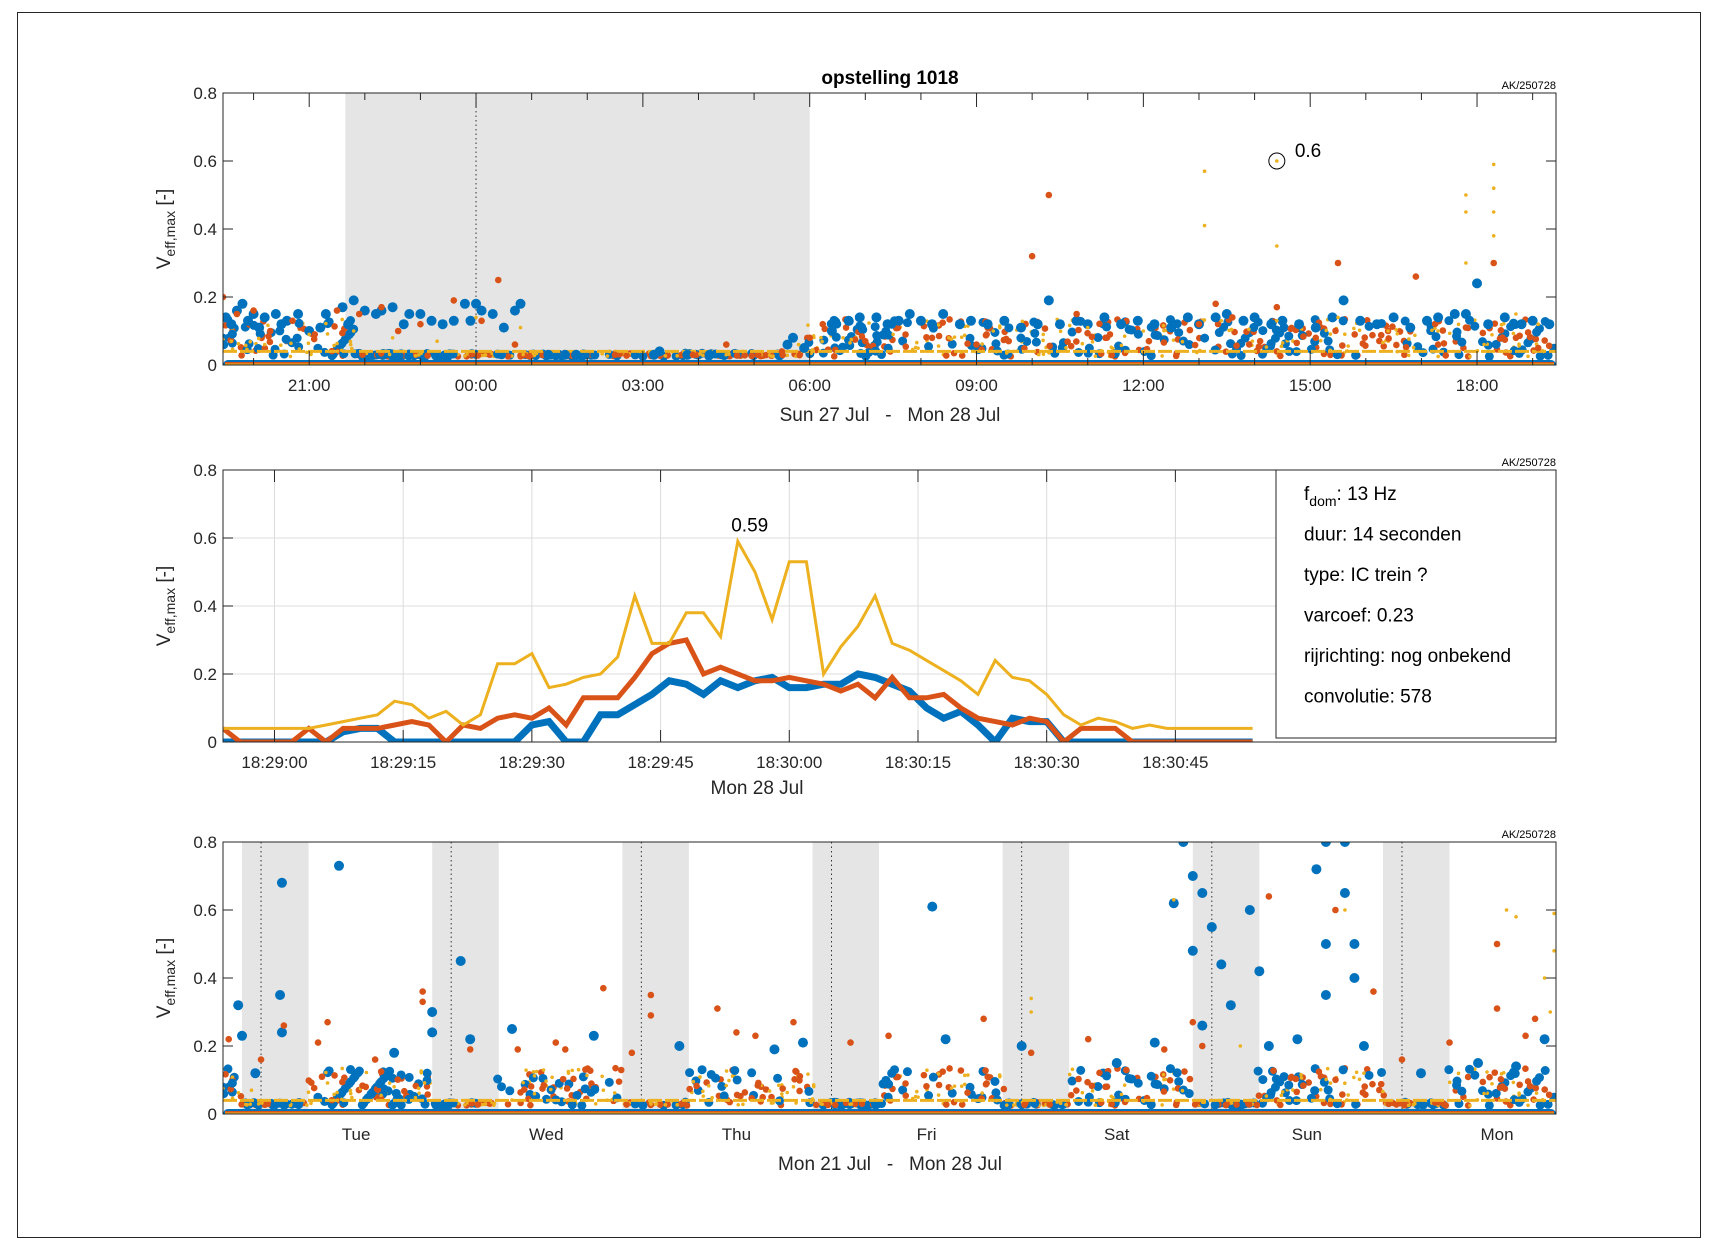  I want to click on x-axis: Tue Wed Thu Fri Sat Sun Mon, so click(928, 1134).